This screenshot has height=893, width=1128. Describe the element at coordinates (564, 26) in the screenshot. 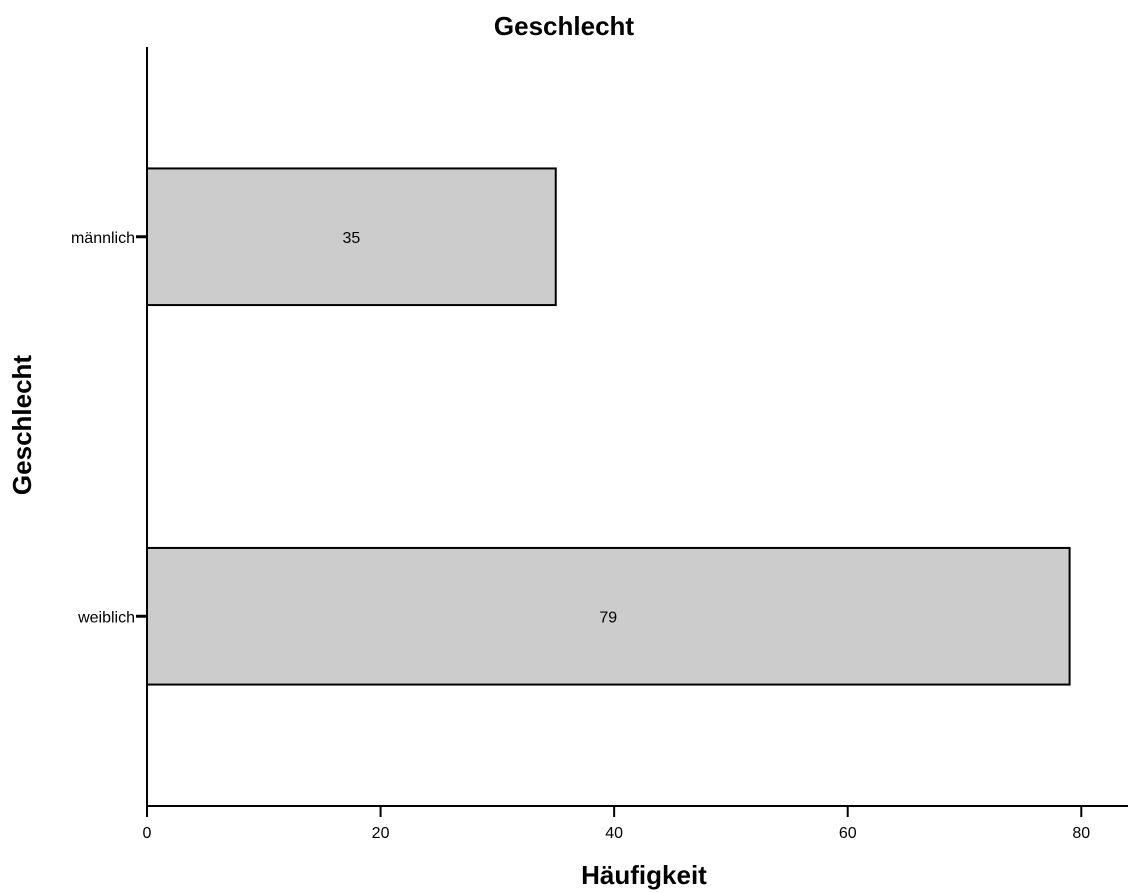

I see `chart-title: Geschlecht` at that location.